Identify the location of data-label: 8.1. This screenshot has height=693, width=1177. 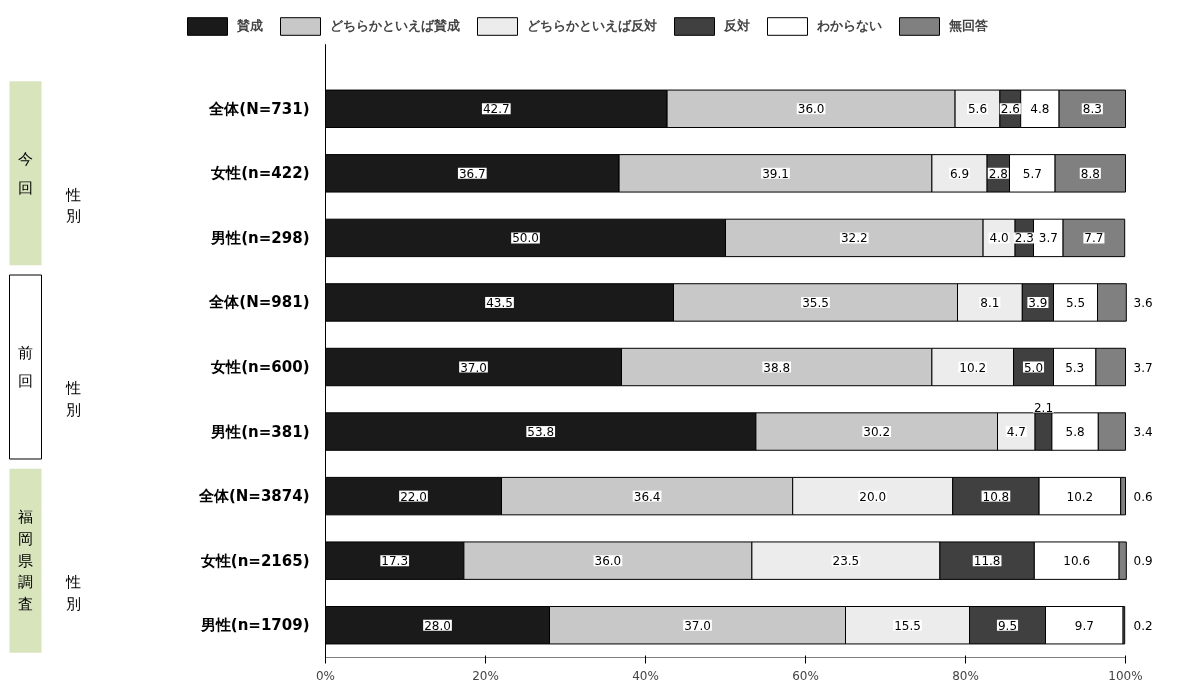
(990, 302).